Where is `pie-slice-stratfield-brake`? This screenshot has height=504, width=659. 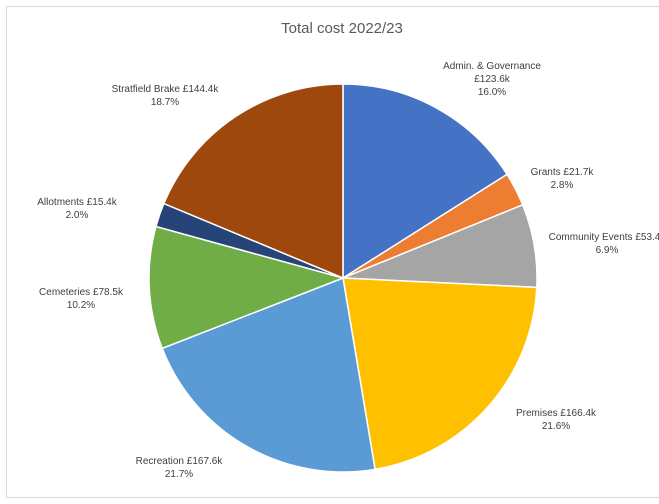
pie-slice-stratfield-brake is located at coordinates (253, 181).